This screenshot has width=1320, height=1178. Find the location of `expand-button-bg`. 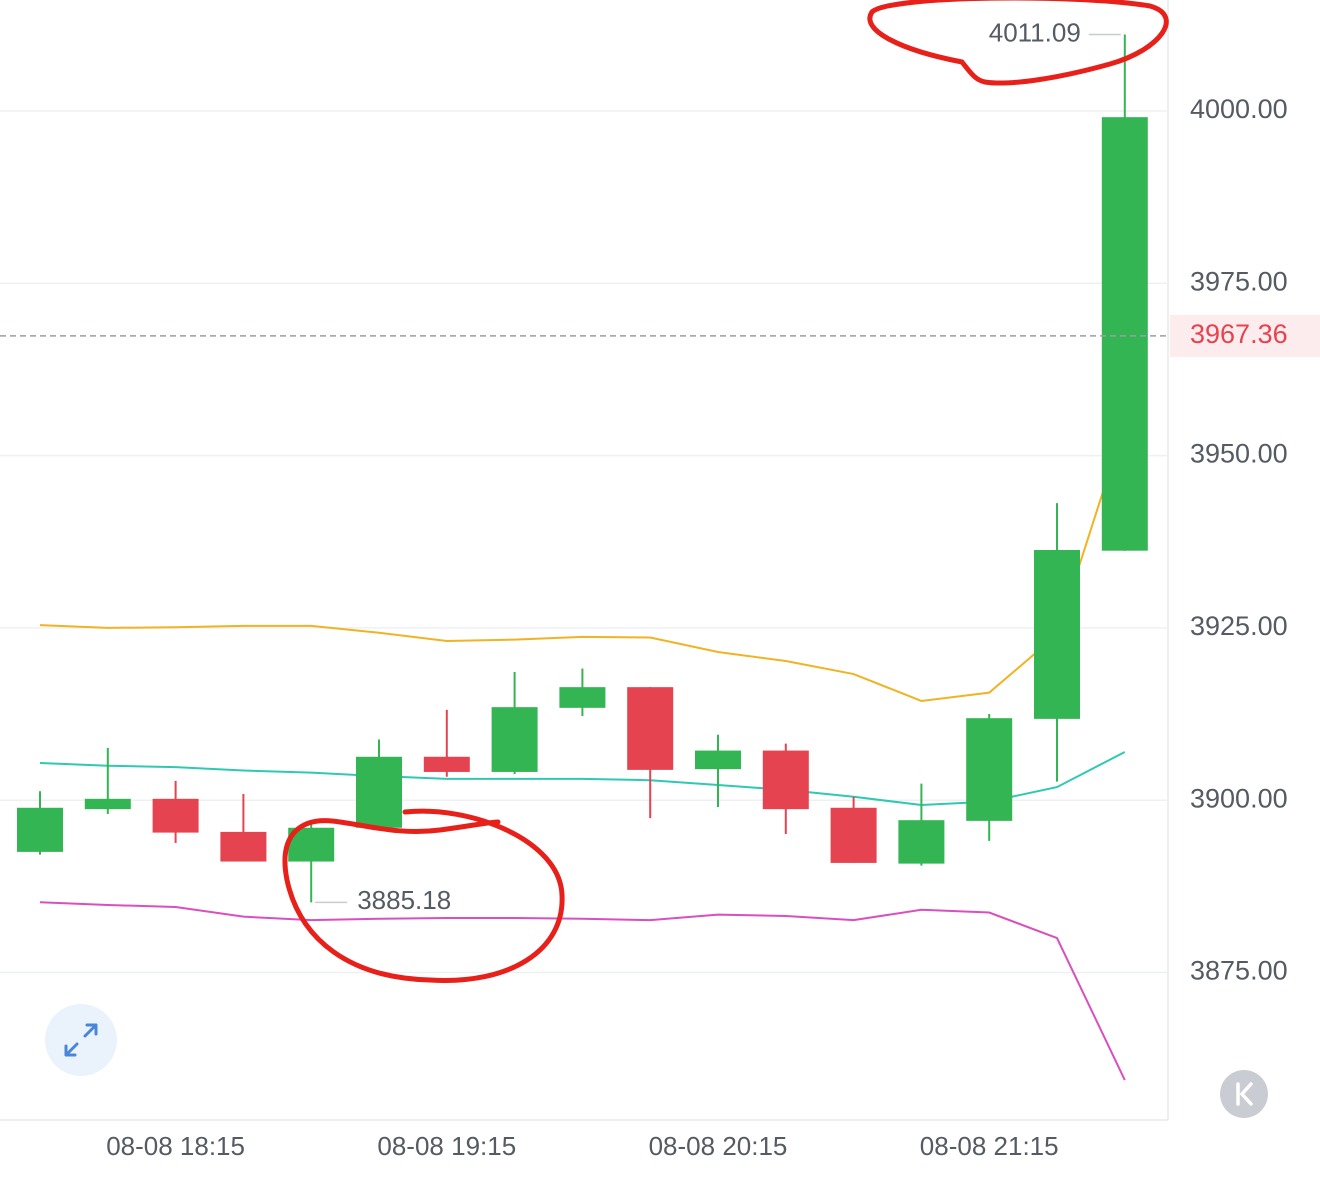

expand-button-bg is located at coordinates (81, 1040).